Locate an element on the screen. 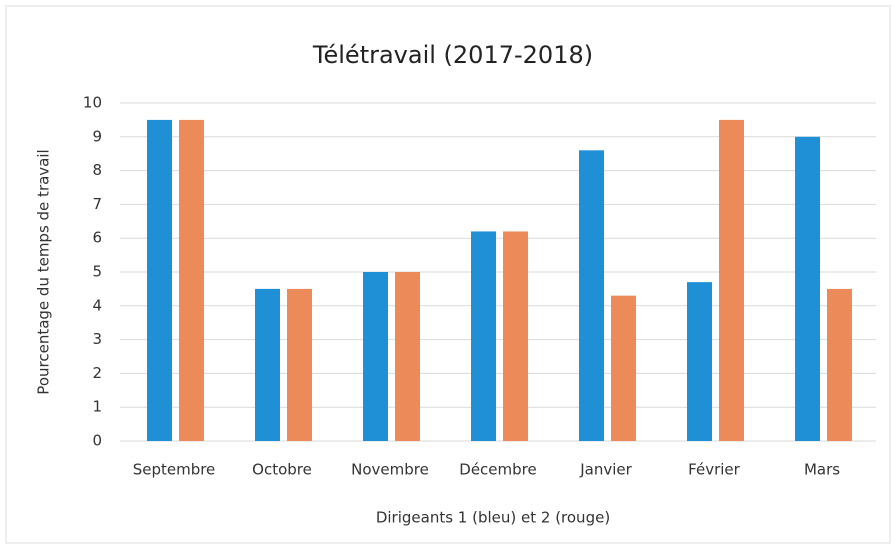 This screenshot has width=896, height=549. y-tick-label: 3 is located at coordinates (97, 339).